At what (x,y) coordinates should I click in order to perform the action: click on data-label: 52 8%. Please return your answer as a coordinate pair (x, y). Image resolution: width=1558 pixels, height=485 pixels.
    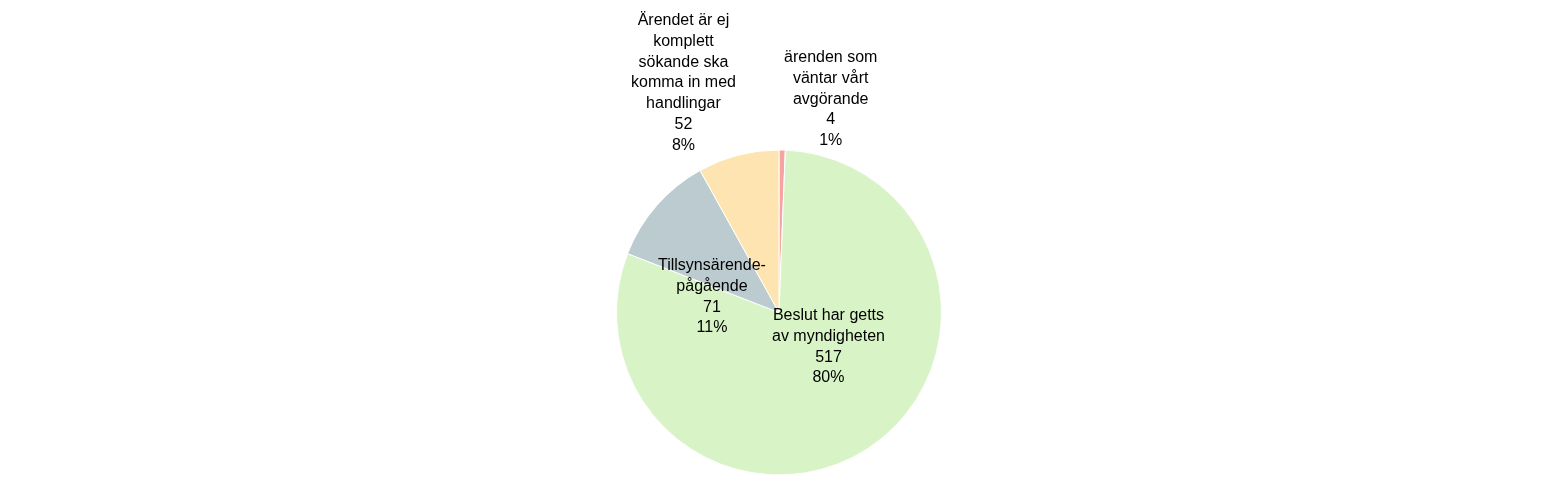
    Looking at the image, I should click on (683, 134).